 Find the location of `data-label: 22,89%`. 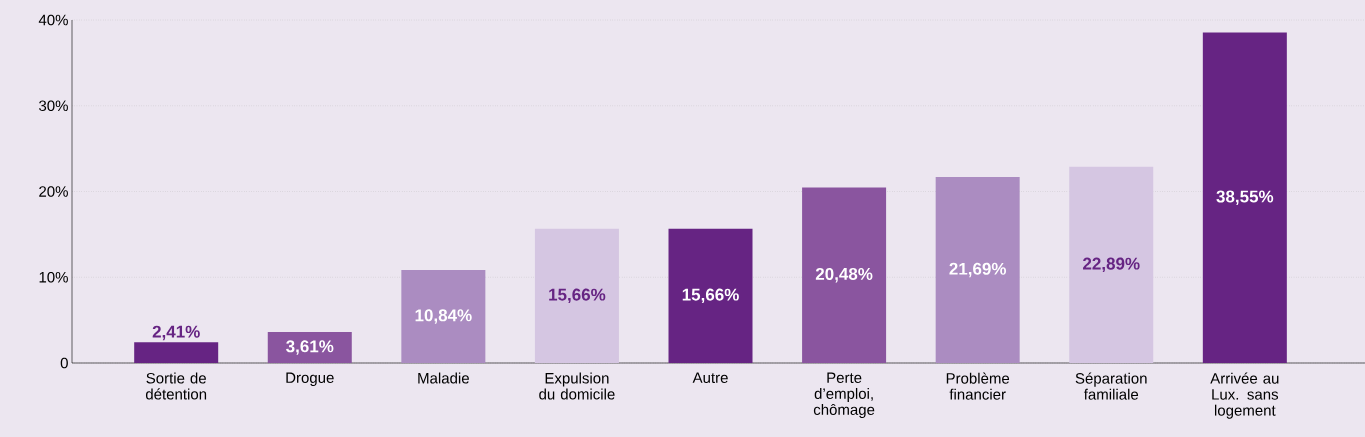

data-label: 22,89% is located at coordinates (1111, 265).